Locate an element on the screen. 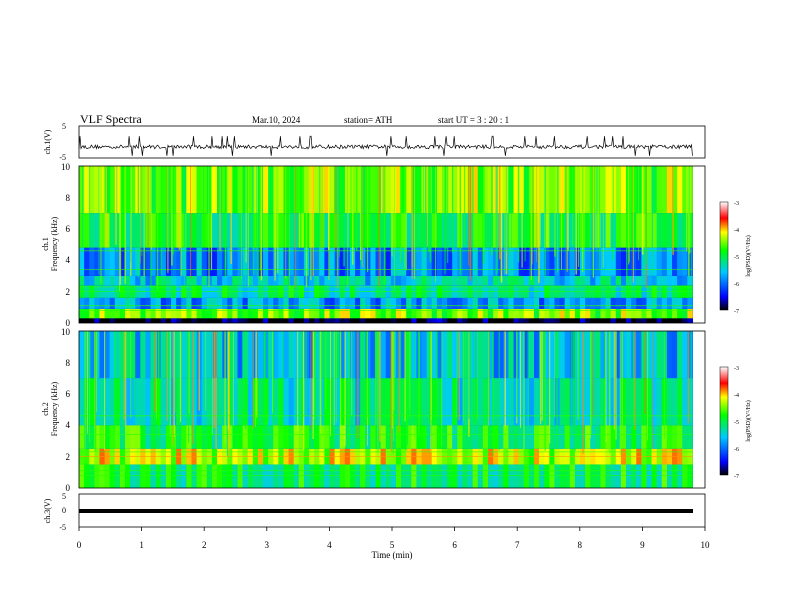  ch2-channel-label: ch.2 is located at coordinates (45, 409).